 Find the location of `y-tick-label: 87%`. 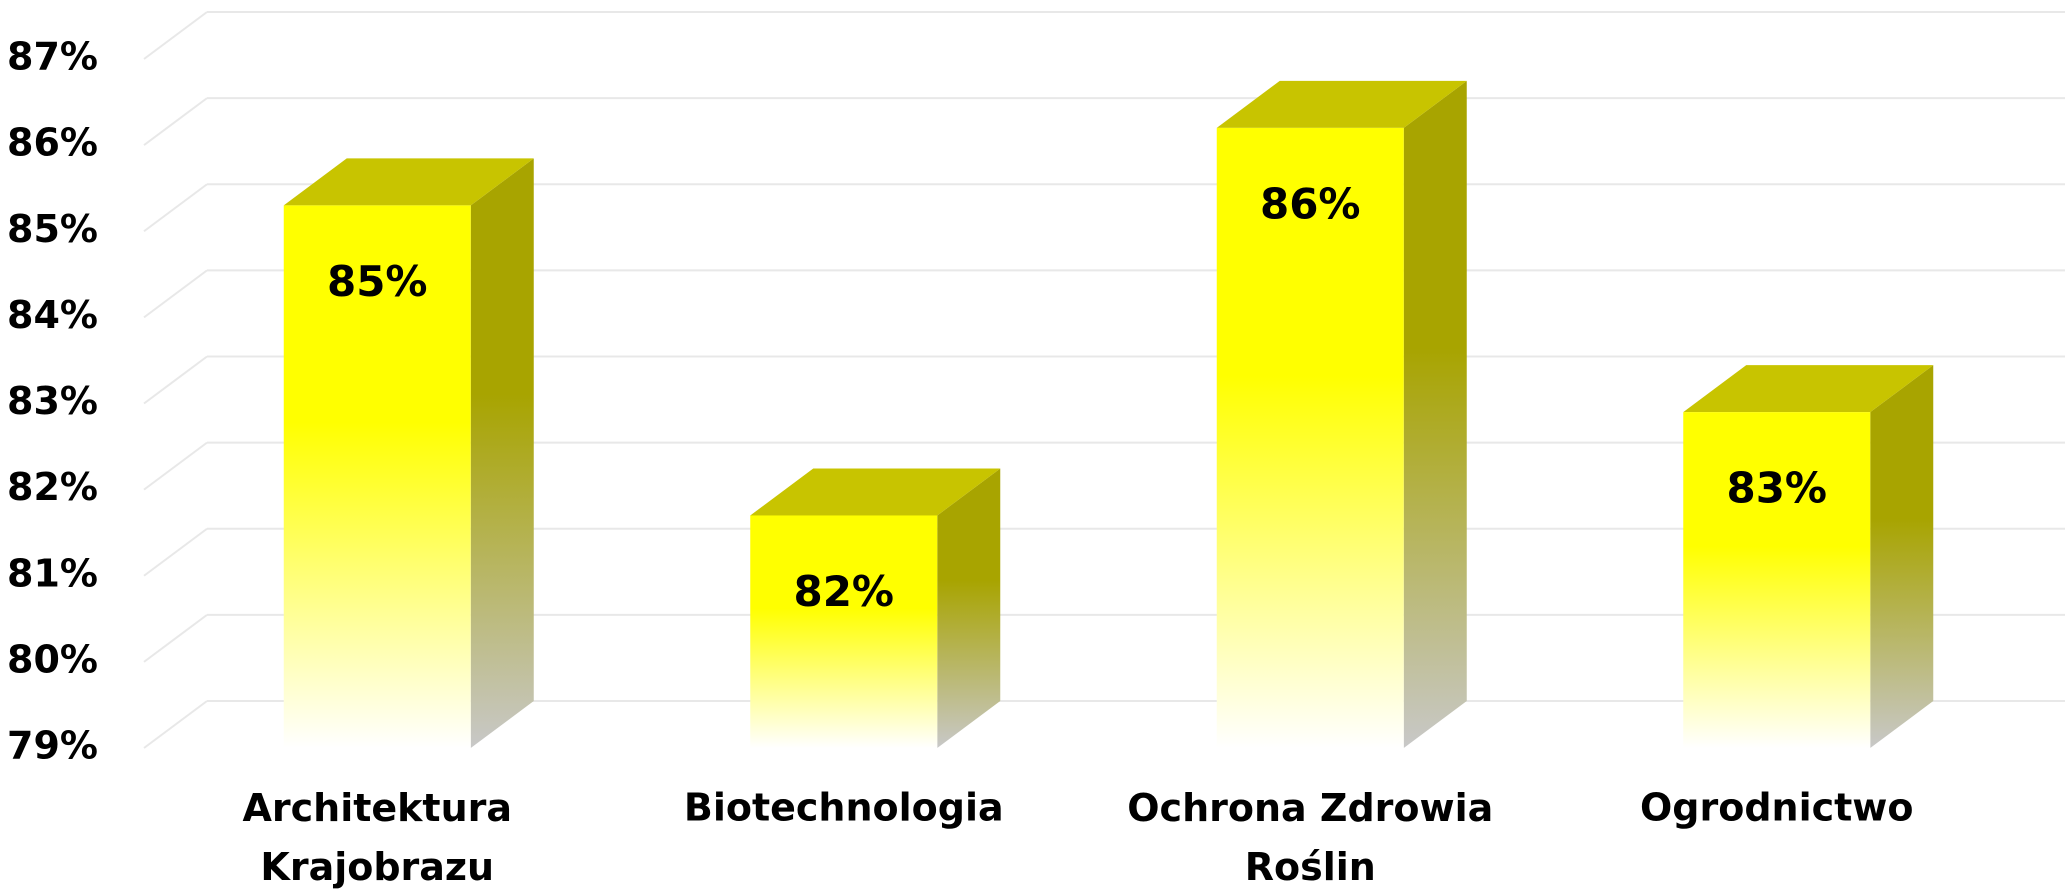

y-tick-label: 87% is located at coordinates (52, 57).